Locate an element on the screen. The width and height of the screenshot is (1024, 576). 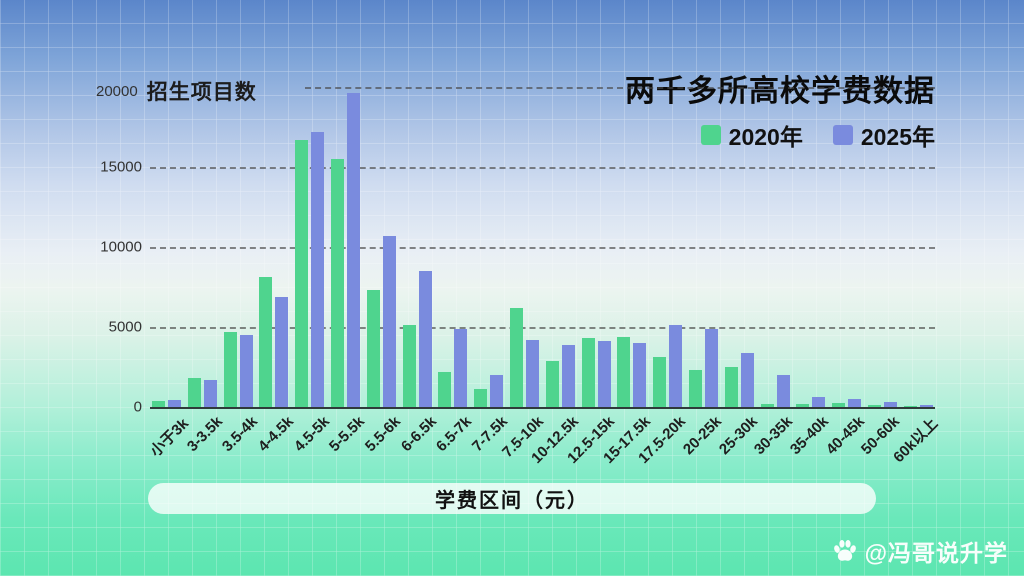
y-tick-label-5000: 5000 is located at coordinates (125, 327).